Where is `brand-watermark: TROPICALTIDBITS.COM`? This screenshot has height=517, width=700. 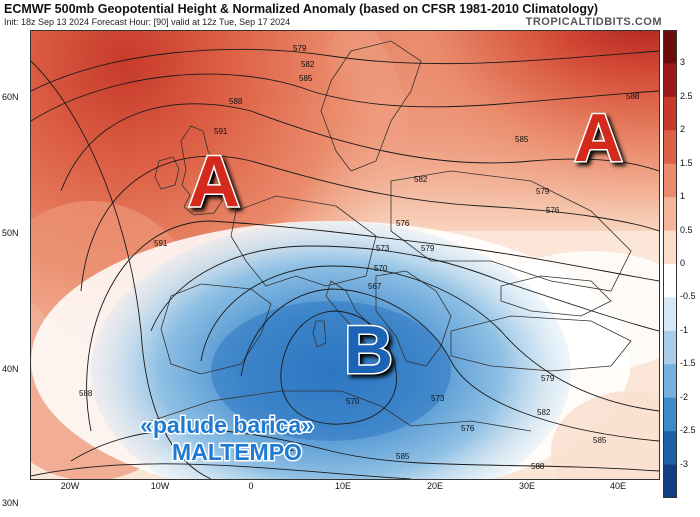
brand-watermark: TROPICALTIDBITS.COM is located at coordinates (593, 22).